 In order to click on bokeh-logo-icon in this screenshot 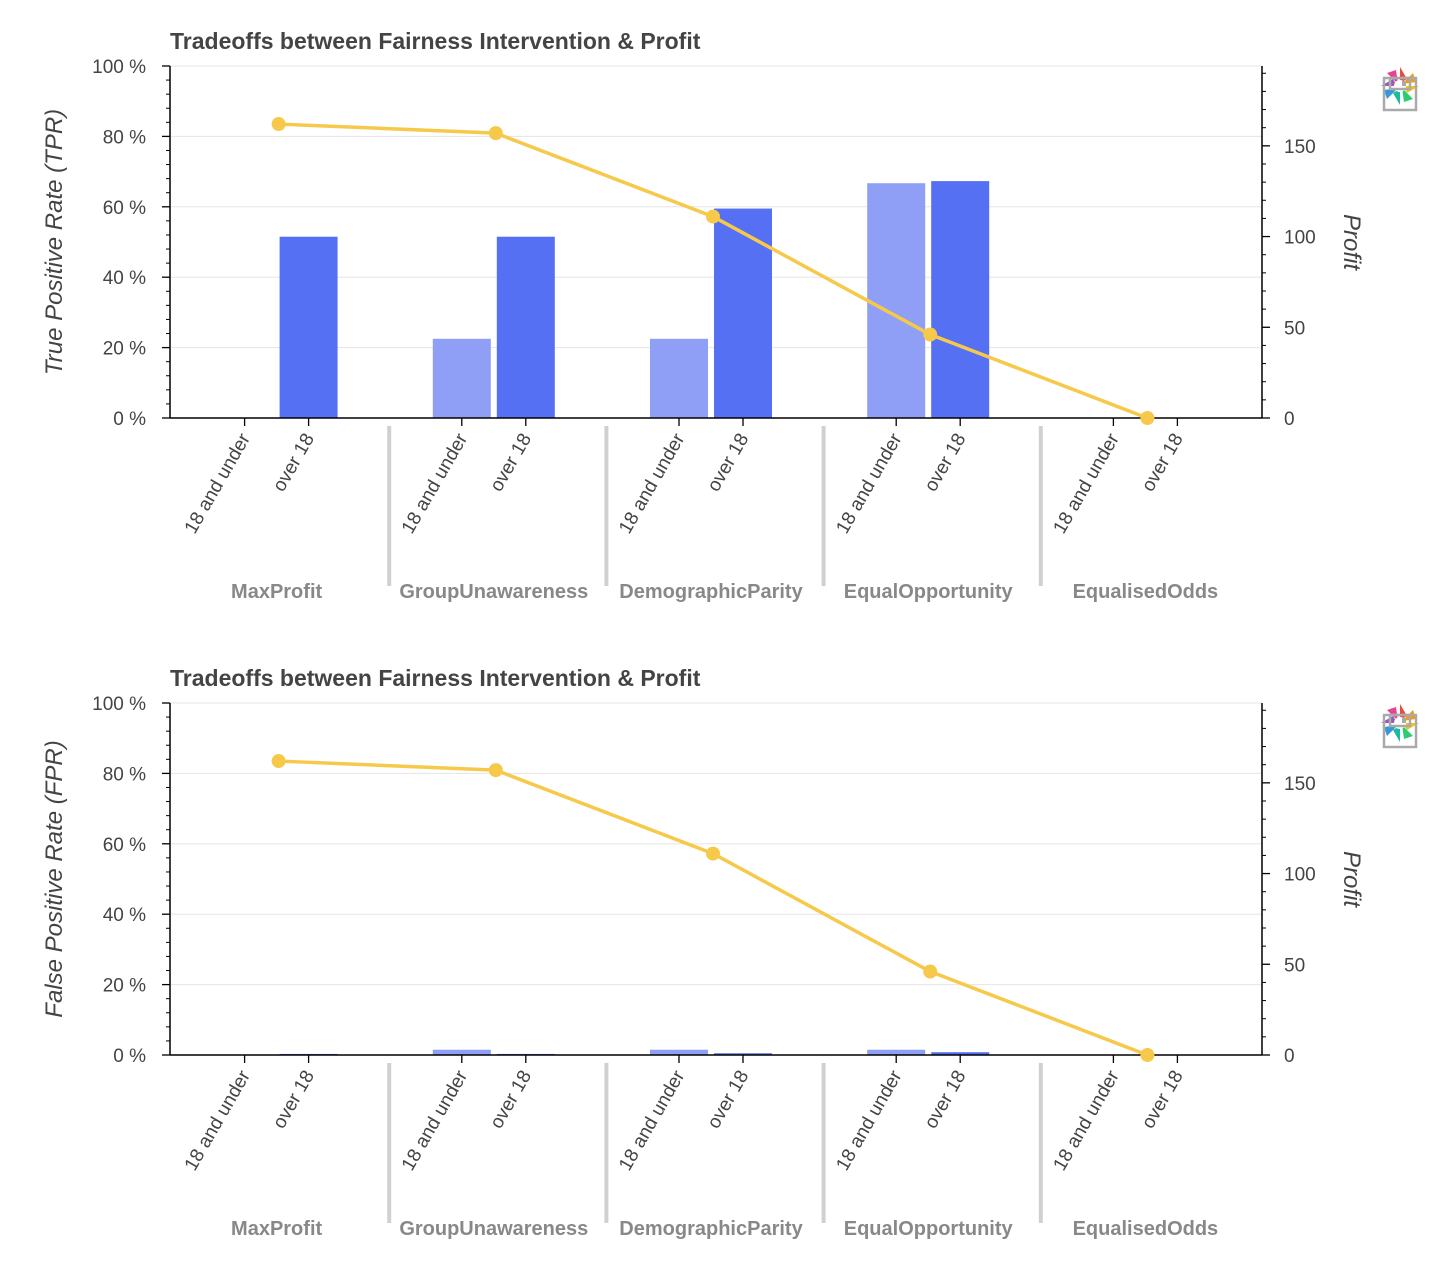, I will do `click(1400, 723)`.